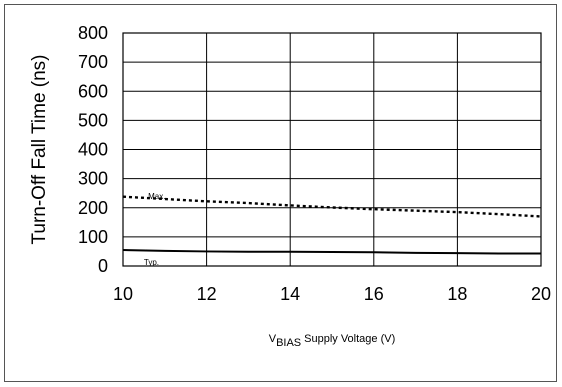 This screenshot has height=387, width=562. What do you see at coordinates (39, 149) in the screenshot?
I see `y-axis-title: Turn-Off Fall Time (ns)` at bounding box center [39, 149].